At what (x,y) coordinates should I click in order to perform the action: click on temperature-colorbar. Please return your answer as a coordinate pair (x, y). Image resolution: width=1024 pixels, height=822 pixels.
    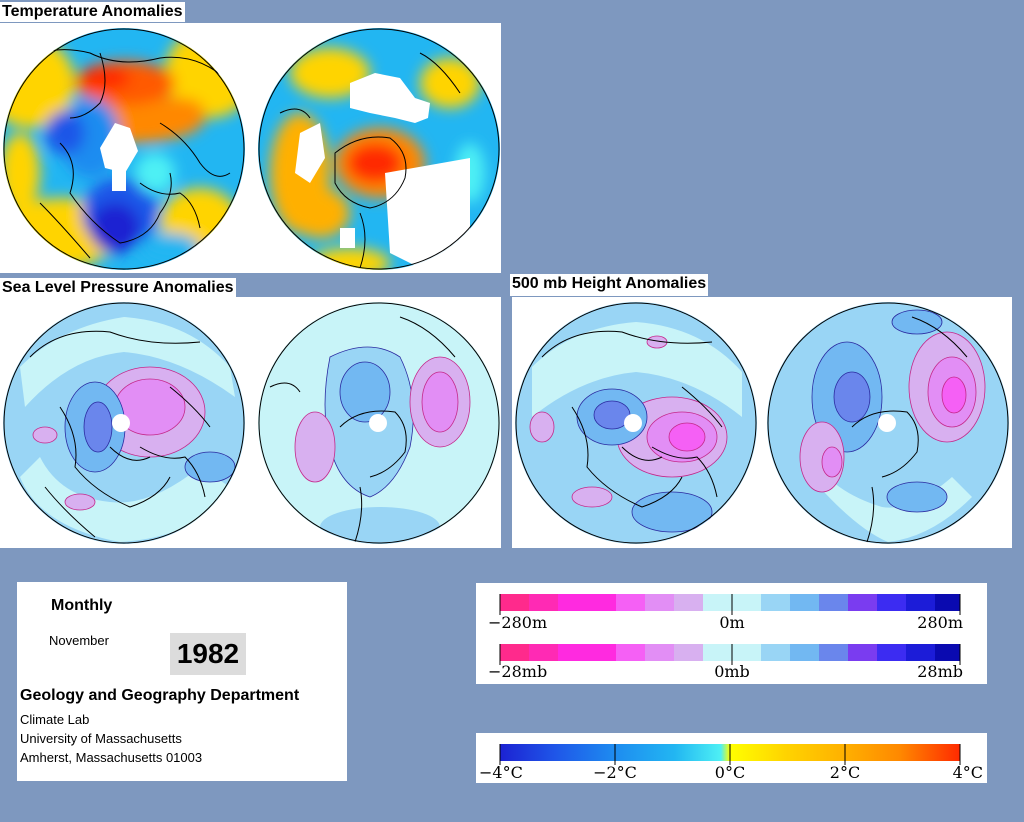
    Looking at the image, I should click on (730, 754).